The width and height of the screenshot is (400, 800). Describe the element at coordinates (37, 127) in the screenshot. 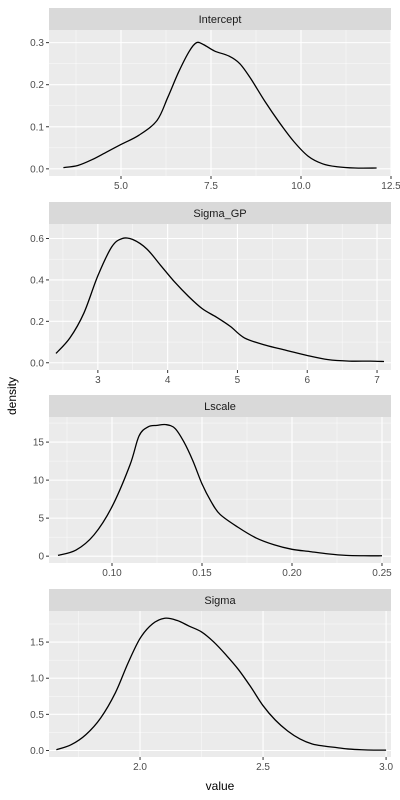

I see `y-tick-label: 0.1` at that location.